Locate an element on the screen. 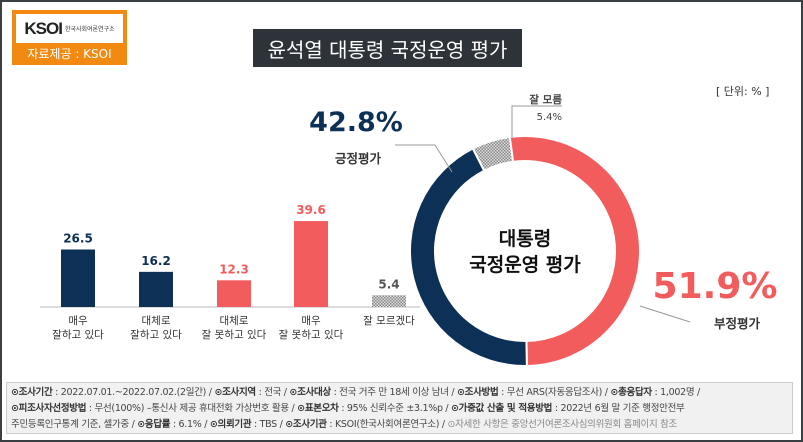 This screenshot has width=803, height=442. footnote-value: : KSOI(한국사회여론연구소) / is located at coordinates (387, 424).